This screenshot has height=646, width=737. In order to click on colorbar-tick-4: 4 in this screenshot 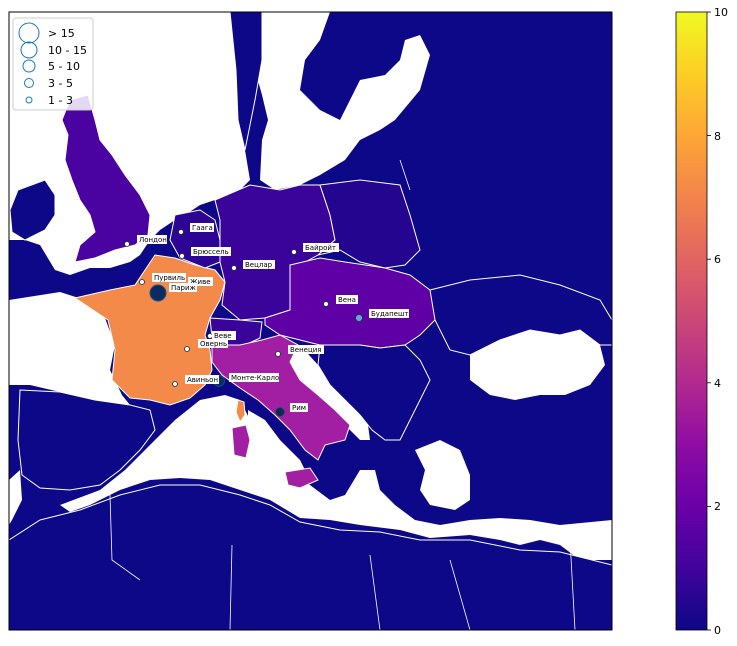, I will do `click(717, 383)`.